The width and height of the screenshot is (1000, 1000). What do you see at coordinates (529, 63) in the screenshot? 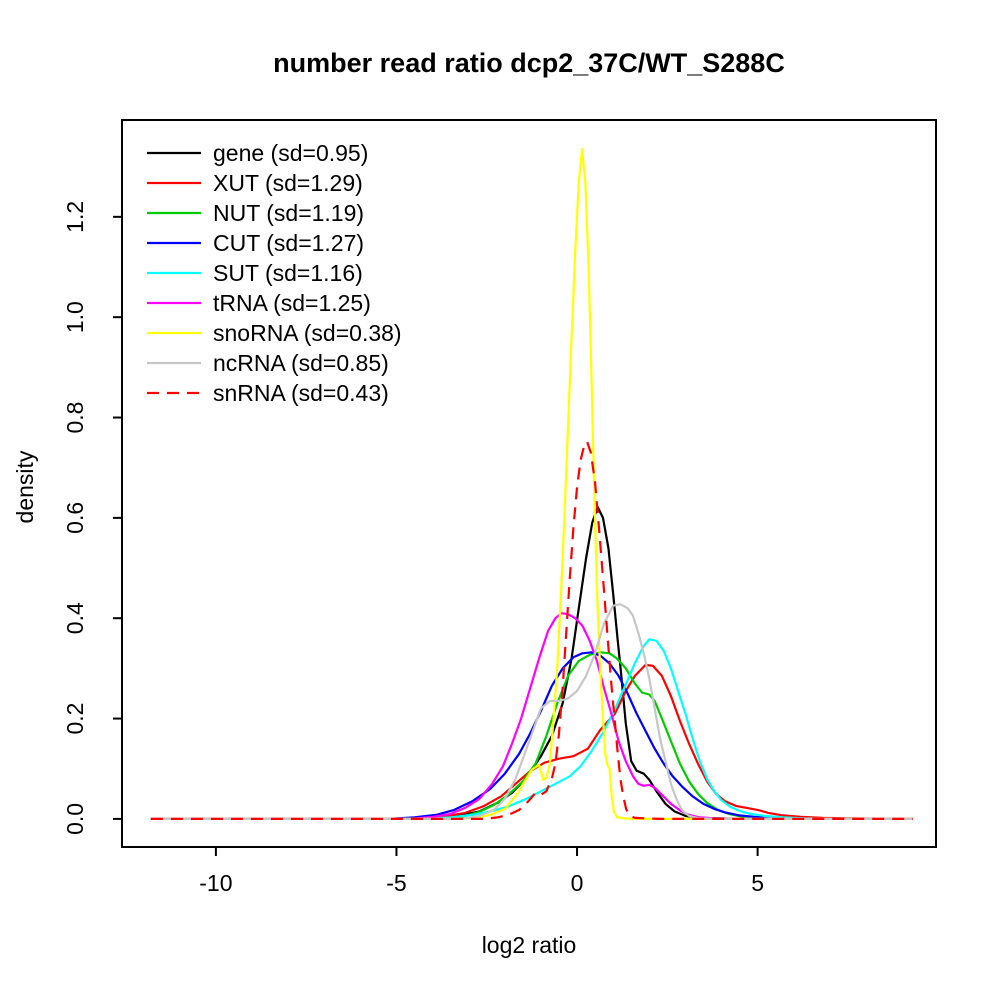
I see `chart-title: number read ratio dcp2_37C/WT_S288C` at bounding box center [529, 63].